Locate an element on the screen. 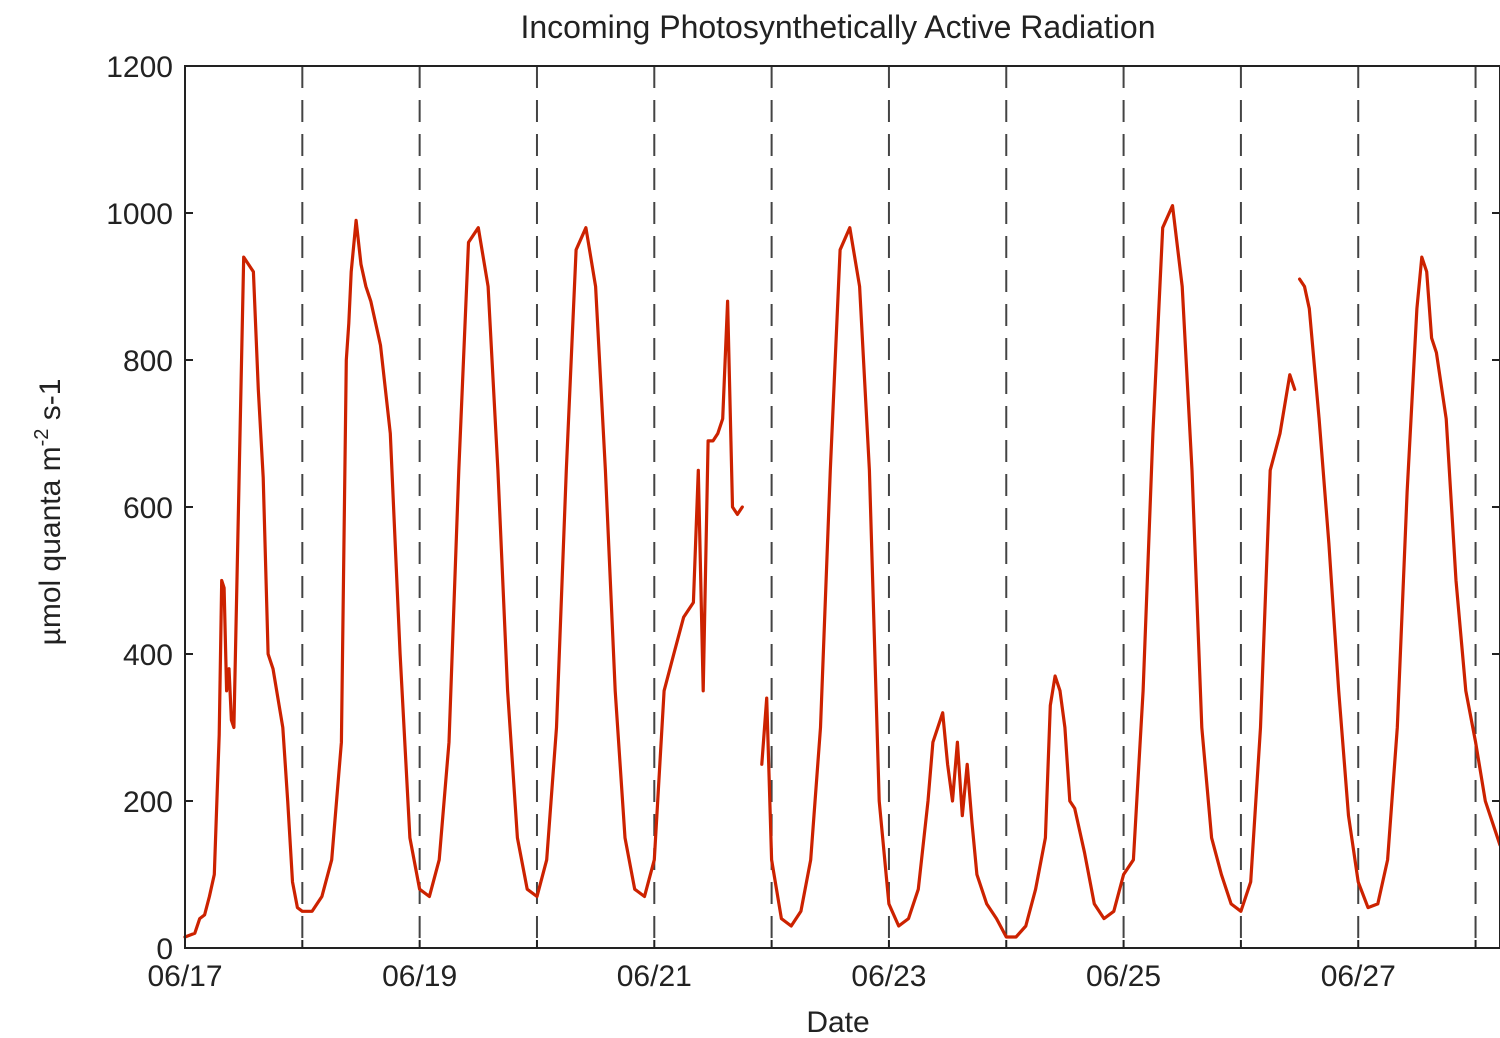 This screenshot has height=1038, width=1500. x-tick-label: 06/27 is located at coordinates (1358, 976).